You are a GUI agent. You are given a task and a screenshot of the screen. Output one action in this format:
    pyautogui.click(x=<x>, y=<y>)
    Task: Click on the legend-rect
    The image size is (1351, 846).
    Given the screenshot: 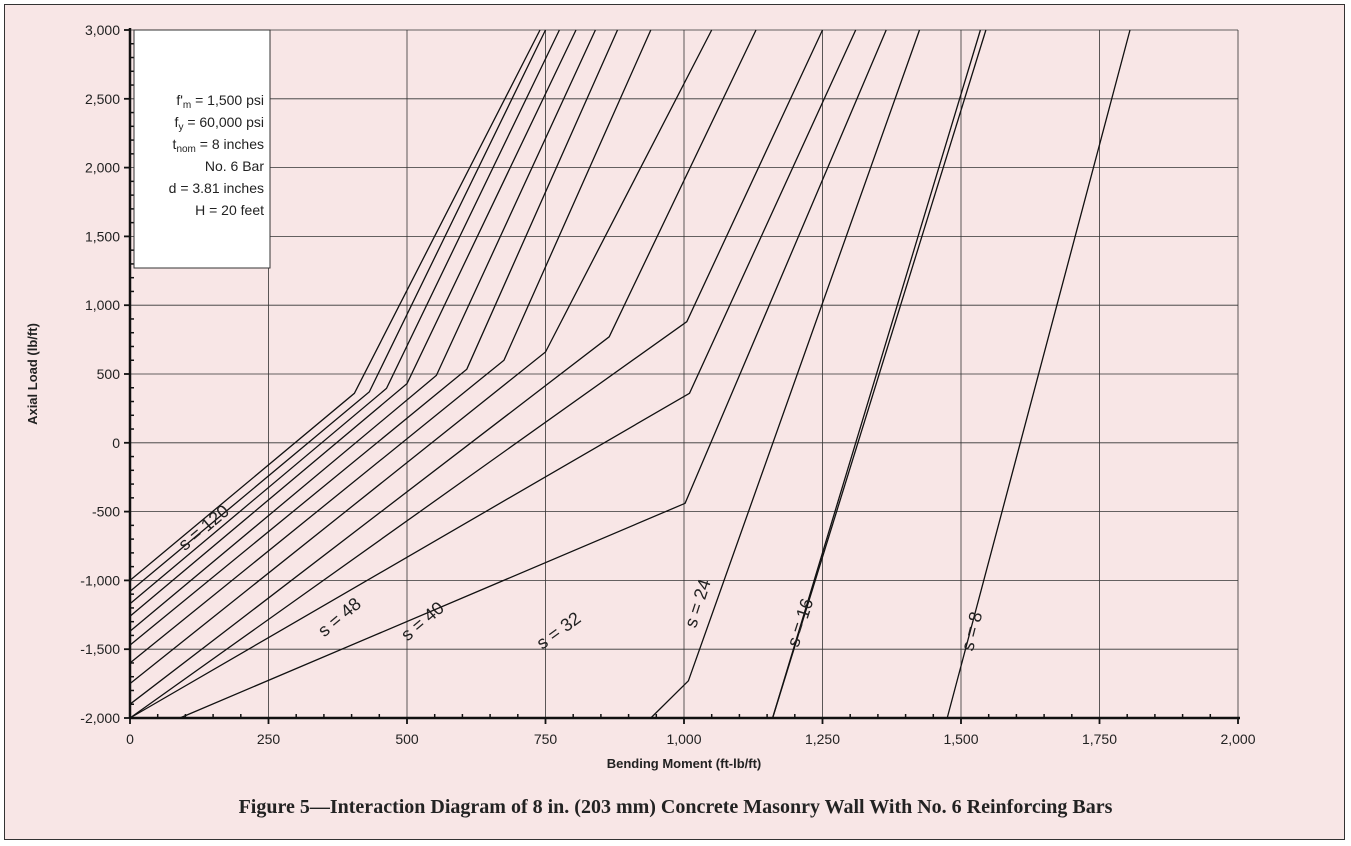 What is the action you would take?
    pyautogui.click(x=202, y=149)
    